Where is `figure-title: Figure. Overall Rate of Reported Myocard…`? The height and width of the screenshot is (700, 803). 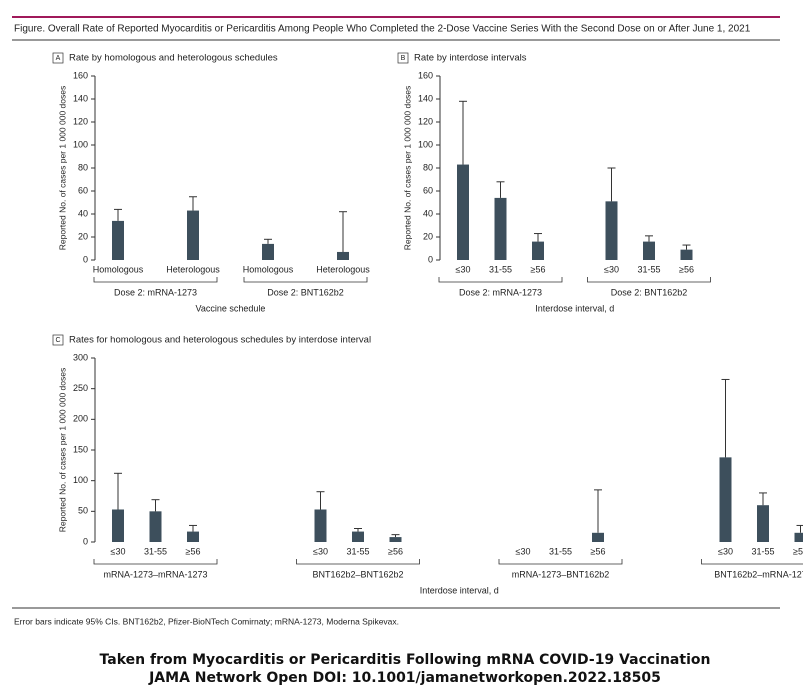
figure-title: Figure. Overall Rate of Reported Myocard… is located at coordinates (382, 29).